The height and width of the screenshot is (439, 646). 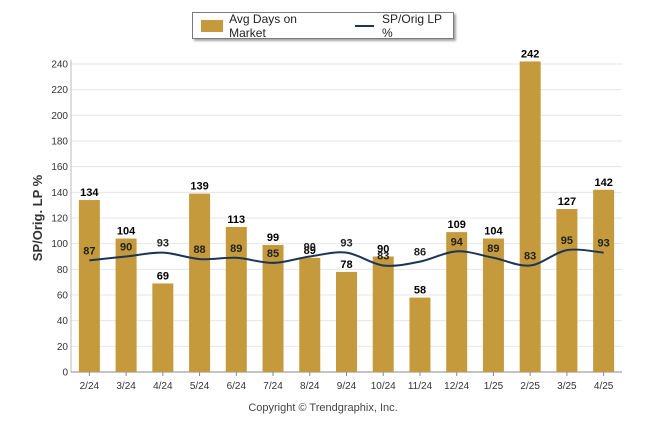 What do you see at coordinates (200, 386) in the screenshot?
I see `x-tick-label: 5/24` at bounding box center [200, 386].